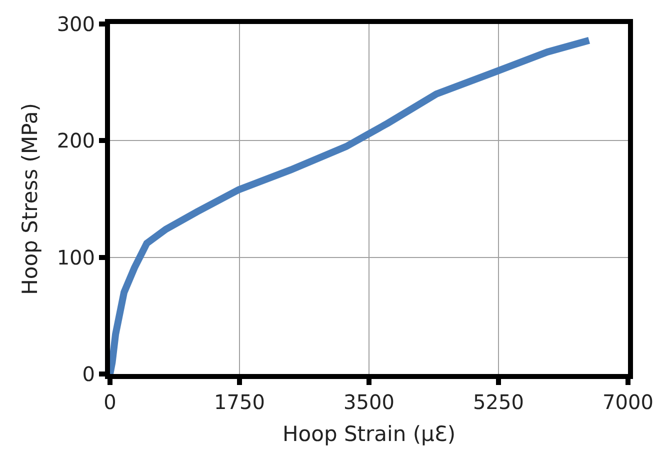  Describe the element at coordinates (369, 402) in the screenshot. I see `x-tick-label: 3500` at that location.